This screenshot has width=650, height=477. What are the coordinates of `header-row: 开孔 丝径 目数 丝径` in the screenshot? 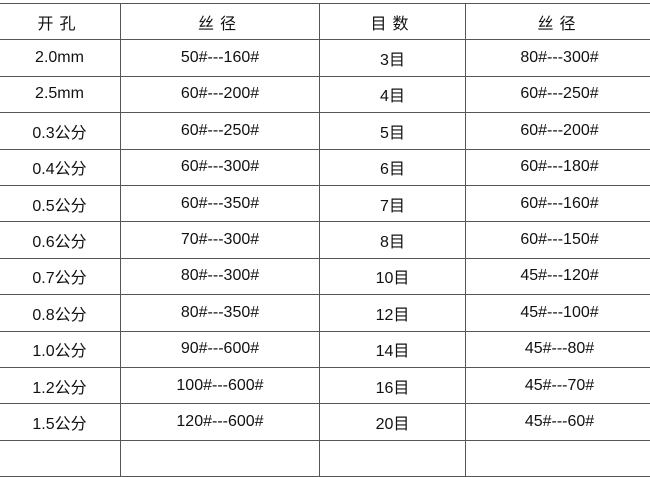 It's located at (325, 22).